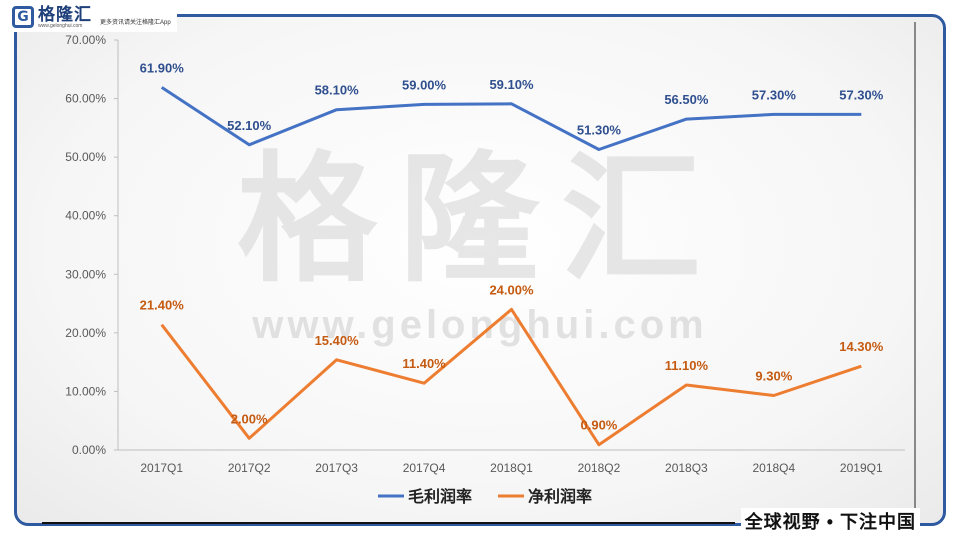 The height and width of the screenshot is (540, 960). I want to click on data-label: 52.10%, so click(249, 125).